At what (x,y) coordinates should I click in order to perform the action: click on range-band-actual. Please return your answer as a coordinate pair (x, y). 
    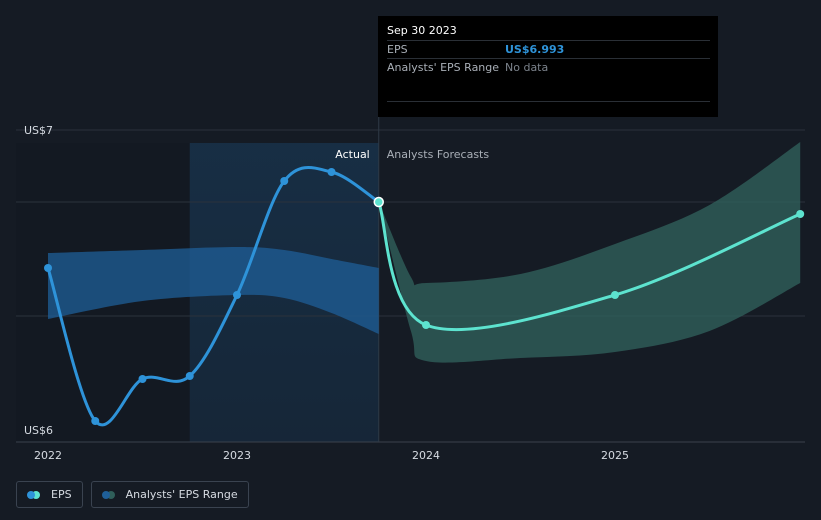
    Looking at the image, I should click on (213, 290).